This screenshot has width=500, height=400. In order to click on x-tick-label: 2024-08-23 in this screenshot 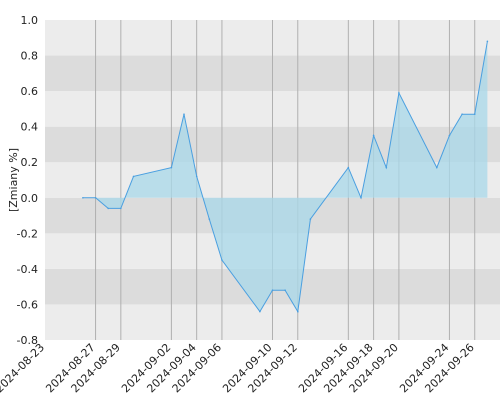, I will do `click(23, 368)`.